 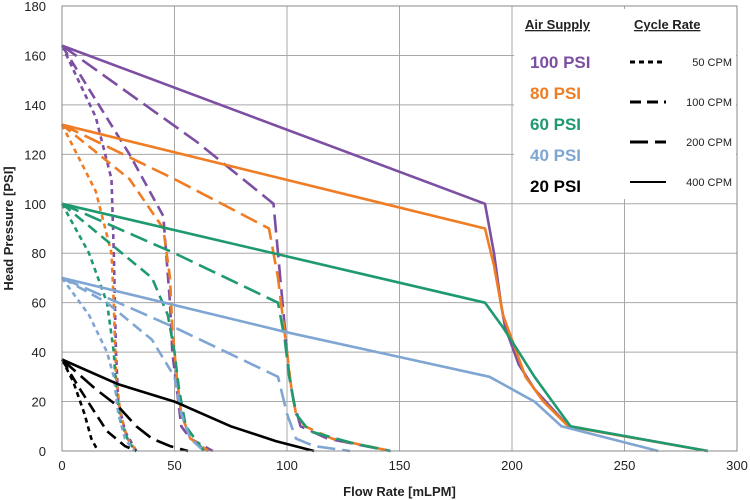 I want to click on legend-air-supply-items: 100 PSI 80 PSI 60 PSI 40 PSI 20 PSI, so click(x=560, y=124).